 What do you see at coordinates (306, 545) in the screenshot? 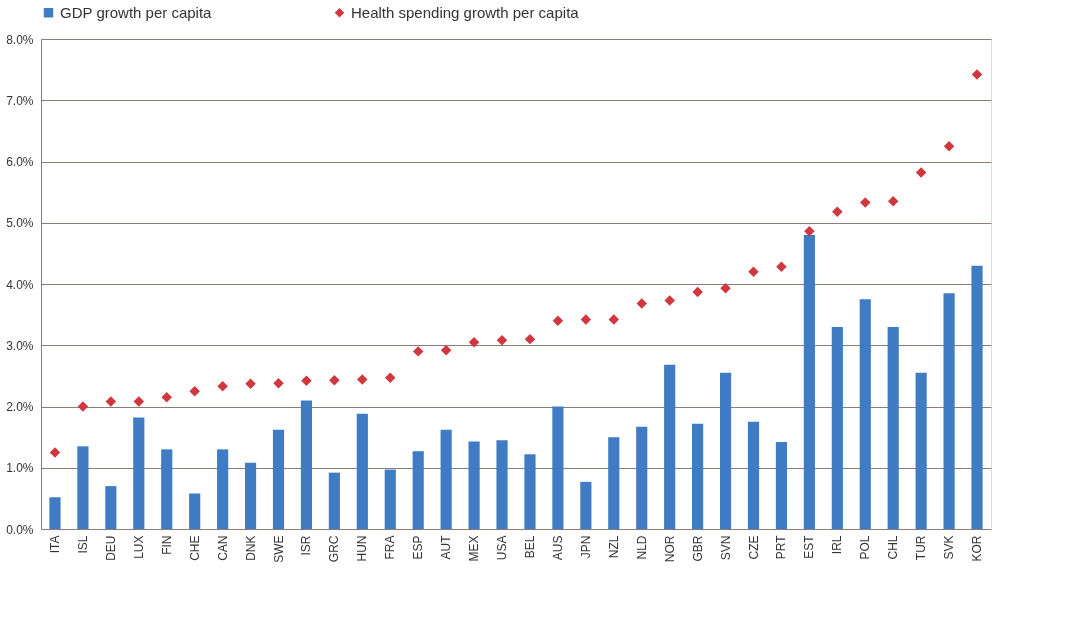
I see `x-tick-label: ISR` at bounding box center [306, 545].